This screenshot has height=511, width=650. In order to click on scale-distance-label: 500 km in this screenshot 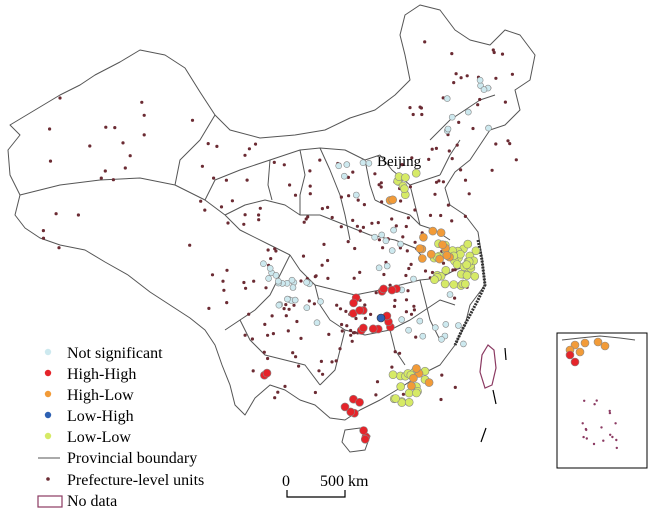, I will do `click(344, 481)`.